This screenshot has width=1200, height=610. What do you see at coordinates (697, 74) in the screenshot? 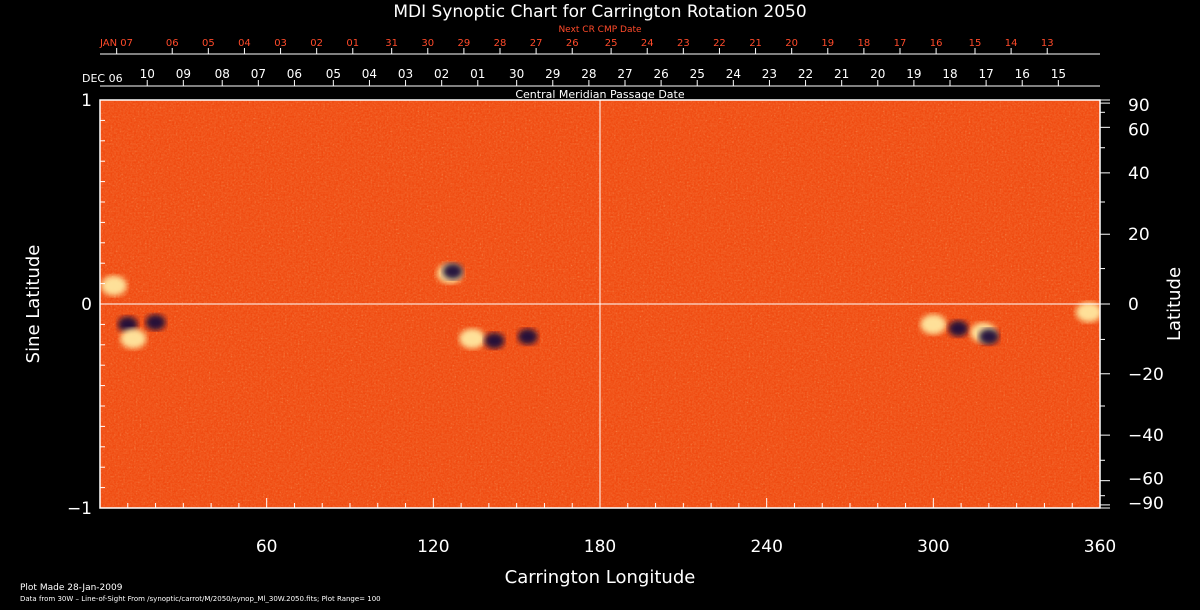
I see `cmp-date-label: 25` at bounding box center [697, 74].